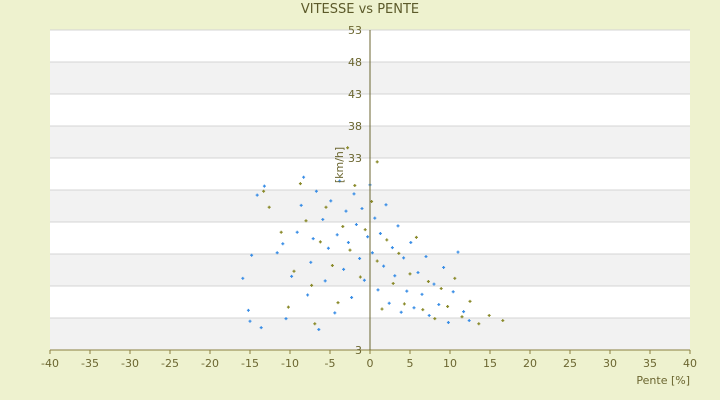  What do you see at coordinates (370, 363) in the screenshot?
I see `x-tick-label: 0` at bounding box center [370, 363].